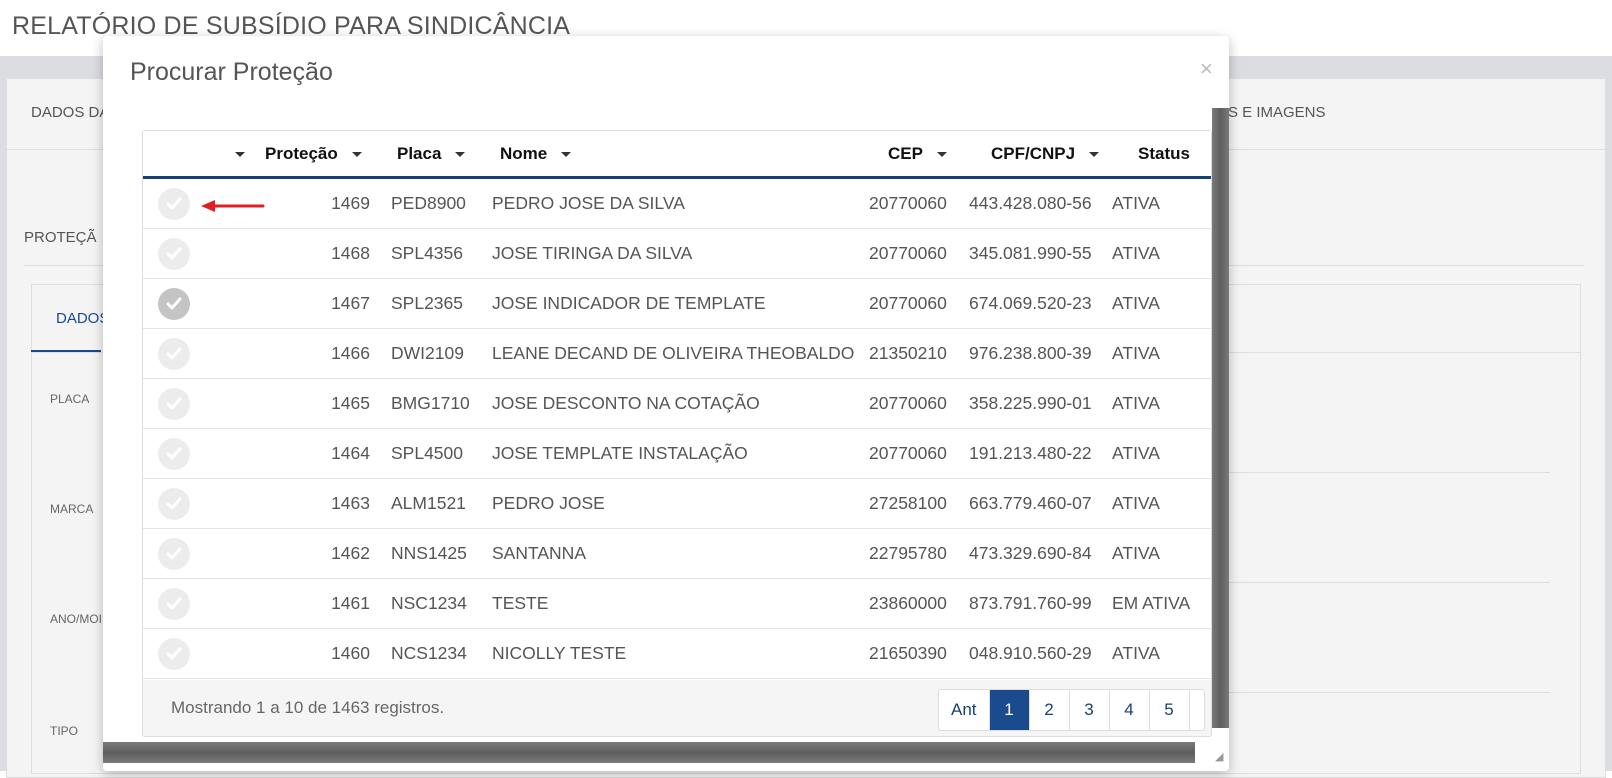  I want to click on pagination-page-3: 3, so click(1090, 710).